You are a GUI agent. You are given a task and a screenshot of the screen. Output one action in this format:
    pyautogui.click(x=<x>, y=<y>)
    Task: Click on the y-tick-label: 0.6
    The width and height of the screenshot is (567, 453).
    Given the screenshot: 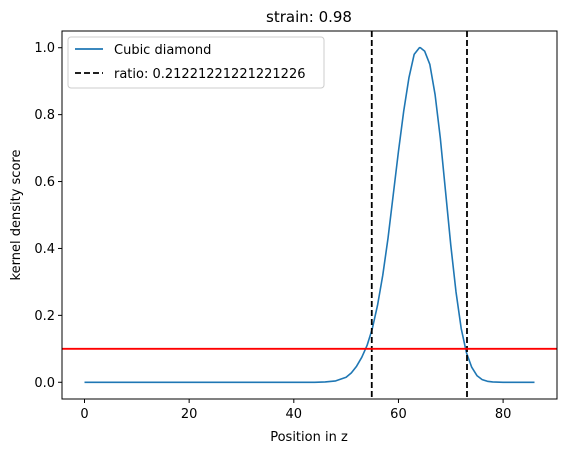 What is the action you would take?
    pyautogui.click(x=44, y=182)
    